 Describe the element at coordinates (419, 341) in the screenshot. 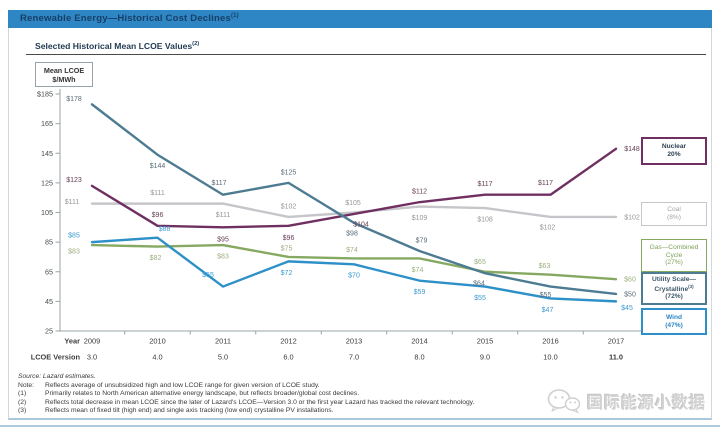

I see `axis-row-value: 2014` at that location.